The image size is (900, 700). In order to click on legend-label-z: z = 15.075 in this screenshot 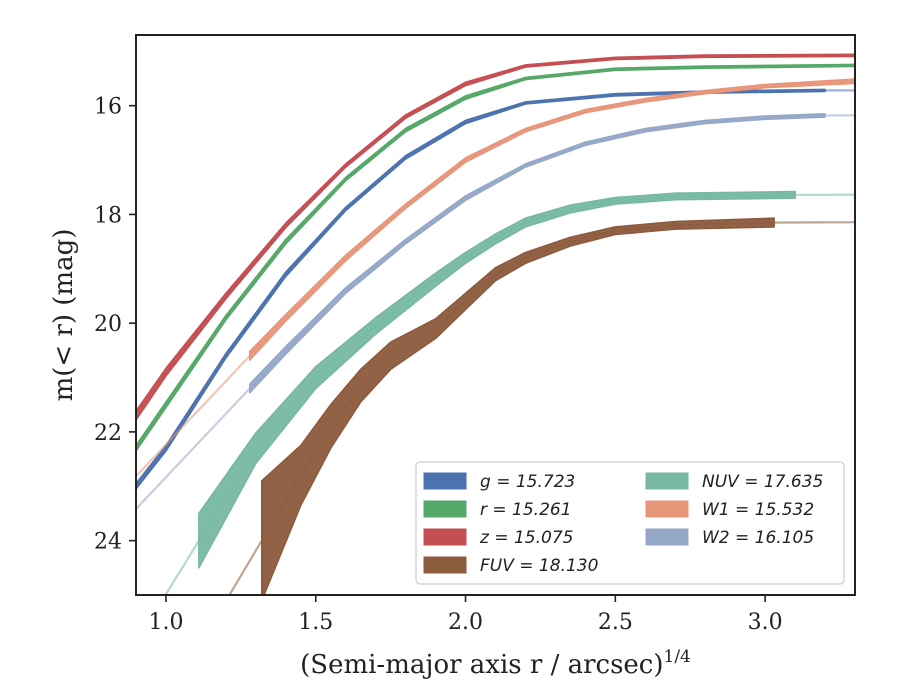, I will do `click(526, 538)`.